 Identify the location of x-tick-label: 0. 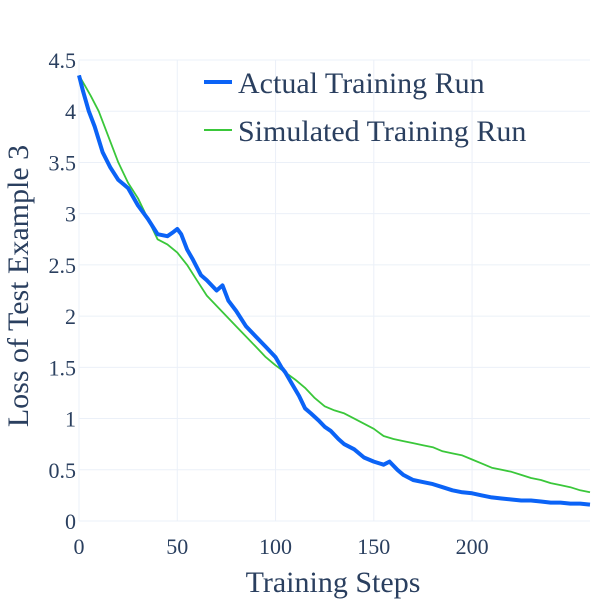
(79, 546).